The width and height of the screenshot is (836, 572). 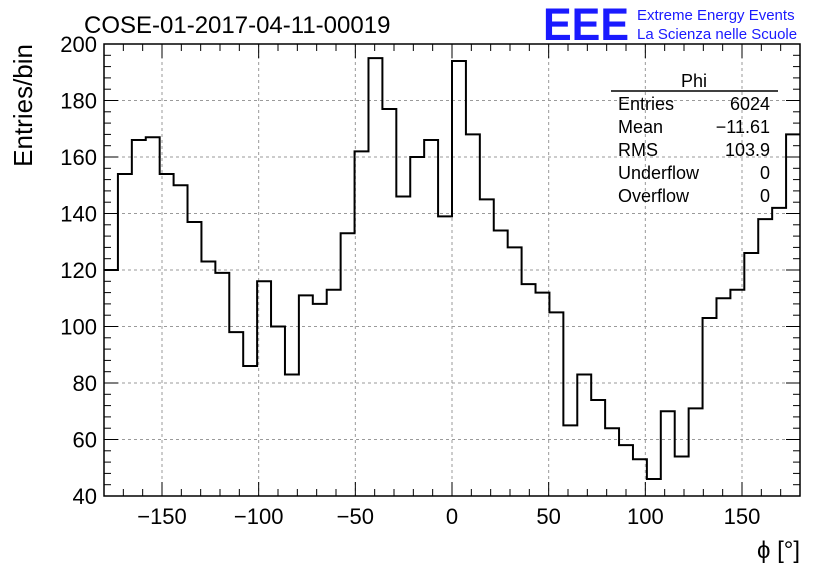 I want to click on stats-label-underflow: Underflow, so click(x=659, y=173).